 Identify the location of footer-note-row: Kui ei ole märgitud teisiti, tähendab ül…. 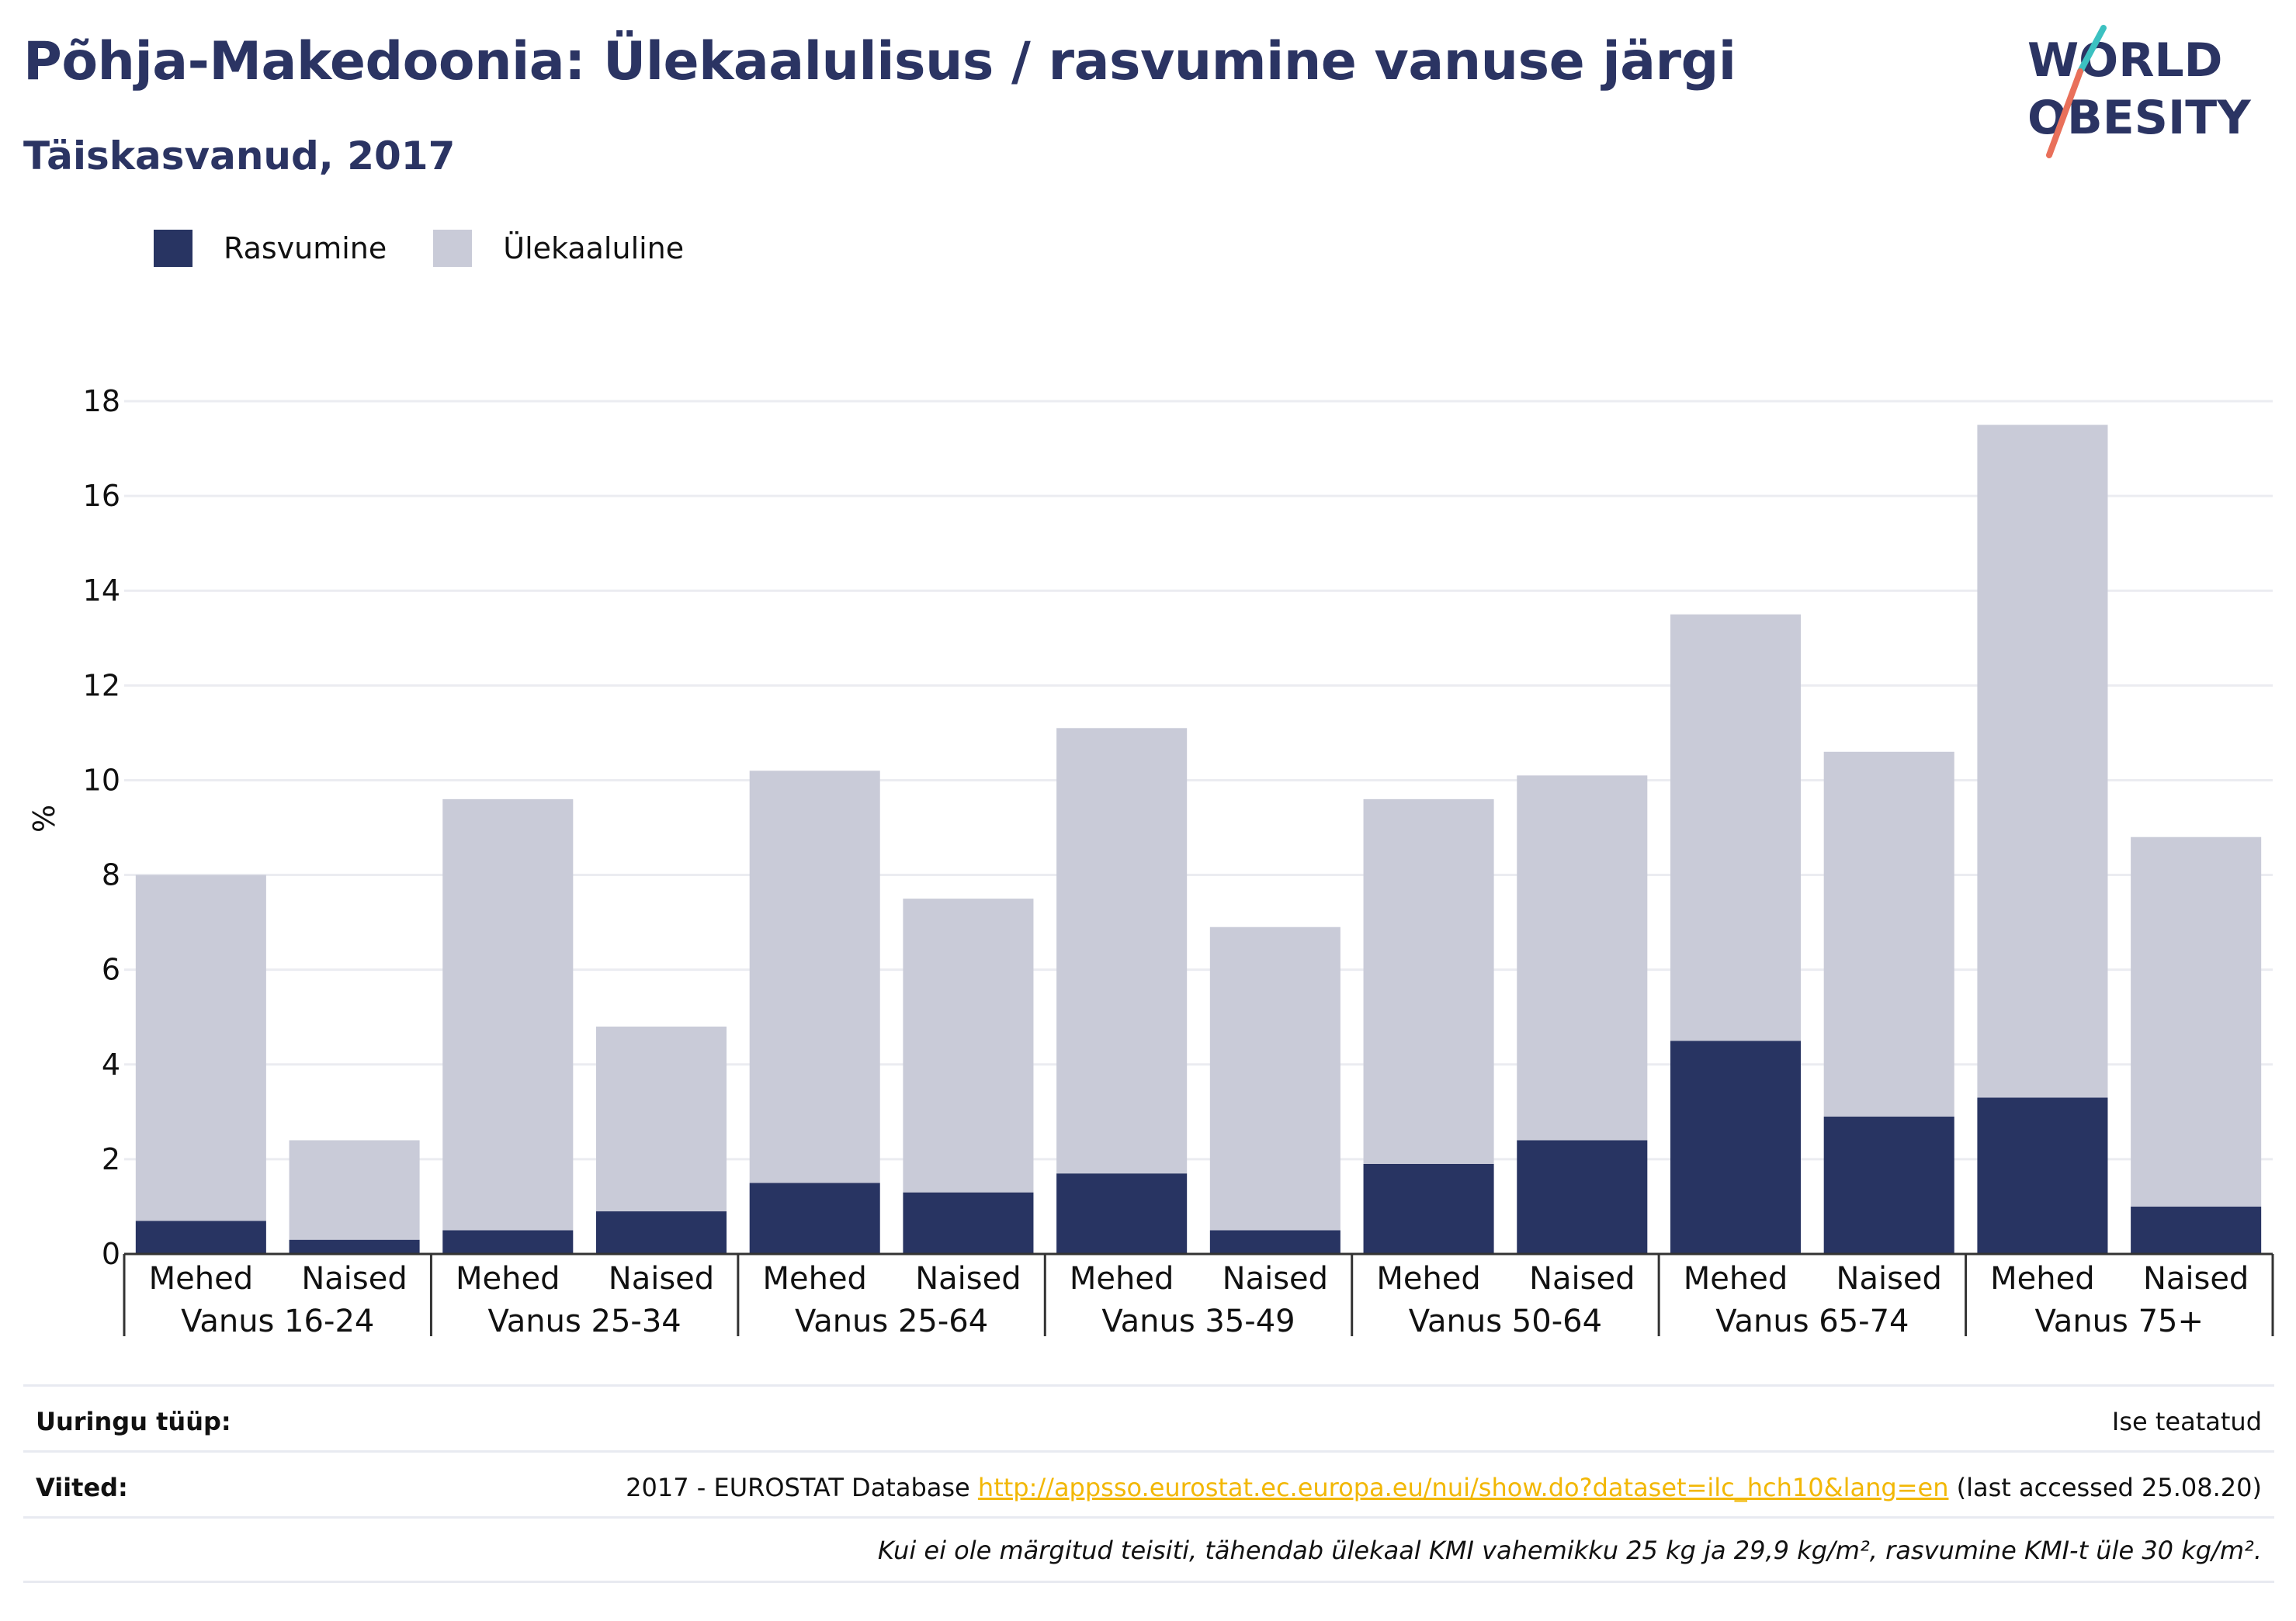
(1148, 1549).